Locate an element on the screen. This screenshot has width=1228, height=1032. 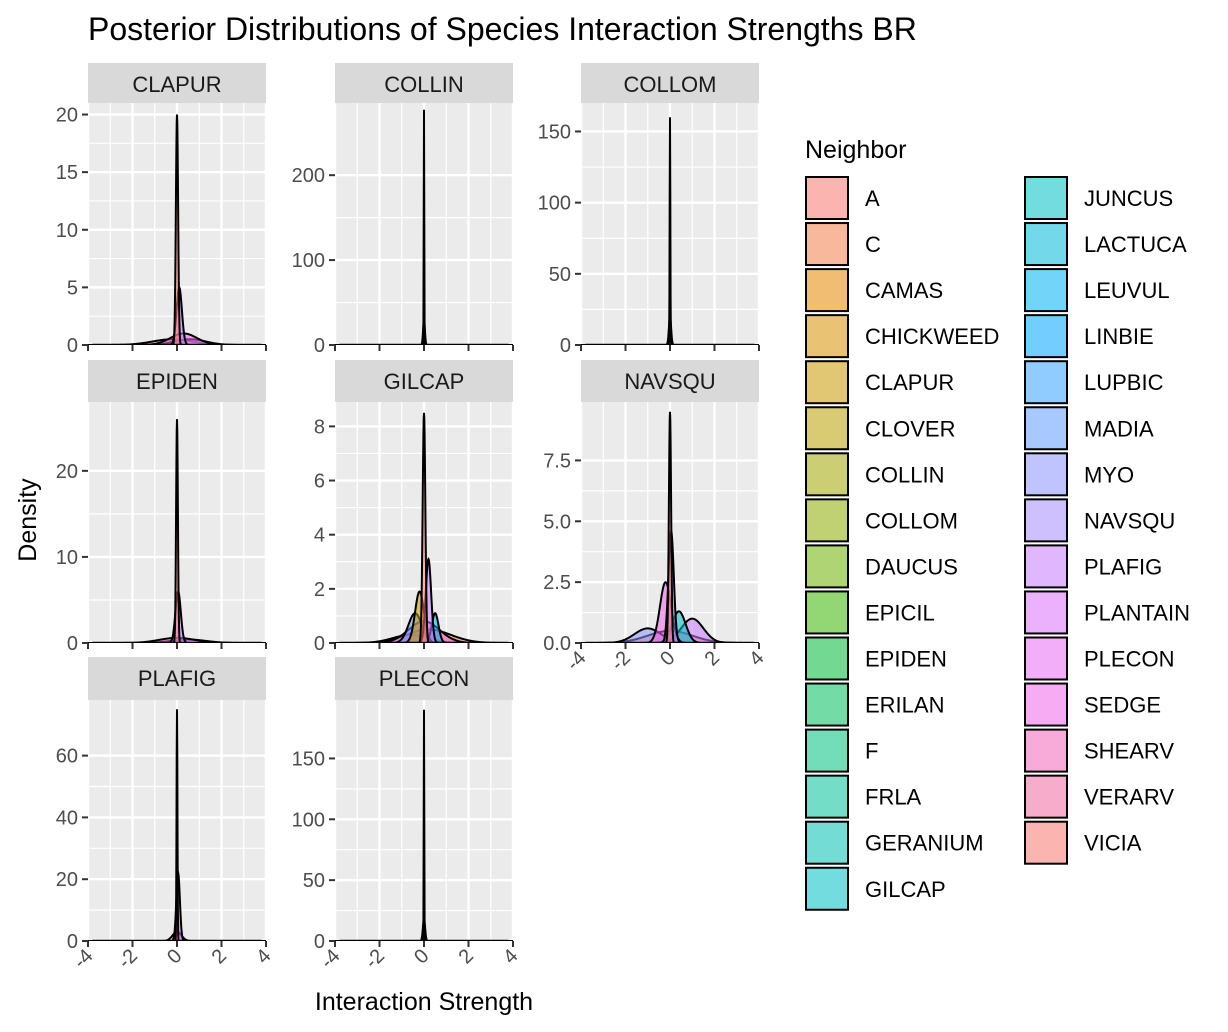
panel-collin: COLLIN 0 100 200 is located at coordinates (403, 210).